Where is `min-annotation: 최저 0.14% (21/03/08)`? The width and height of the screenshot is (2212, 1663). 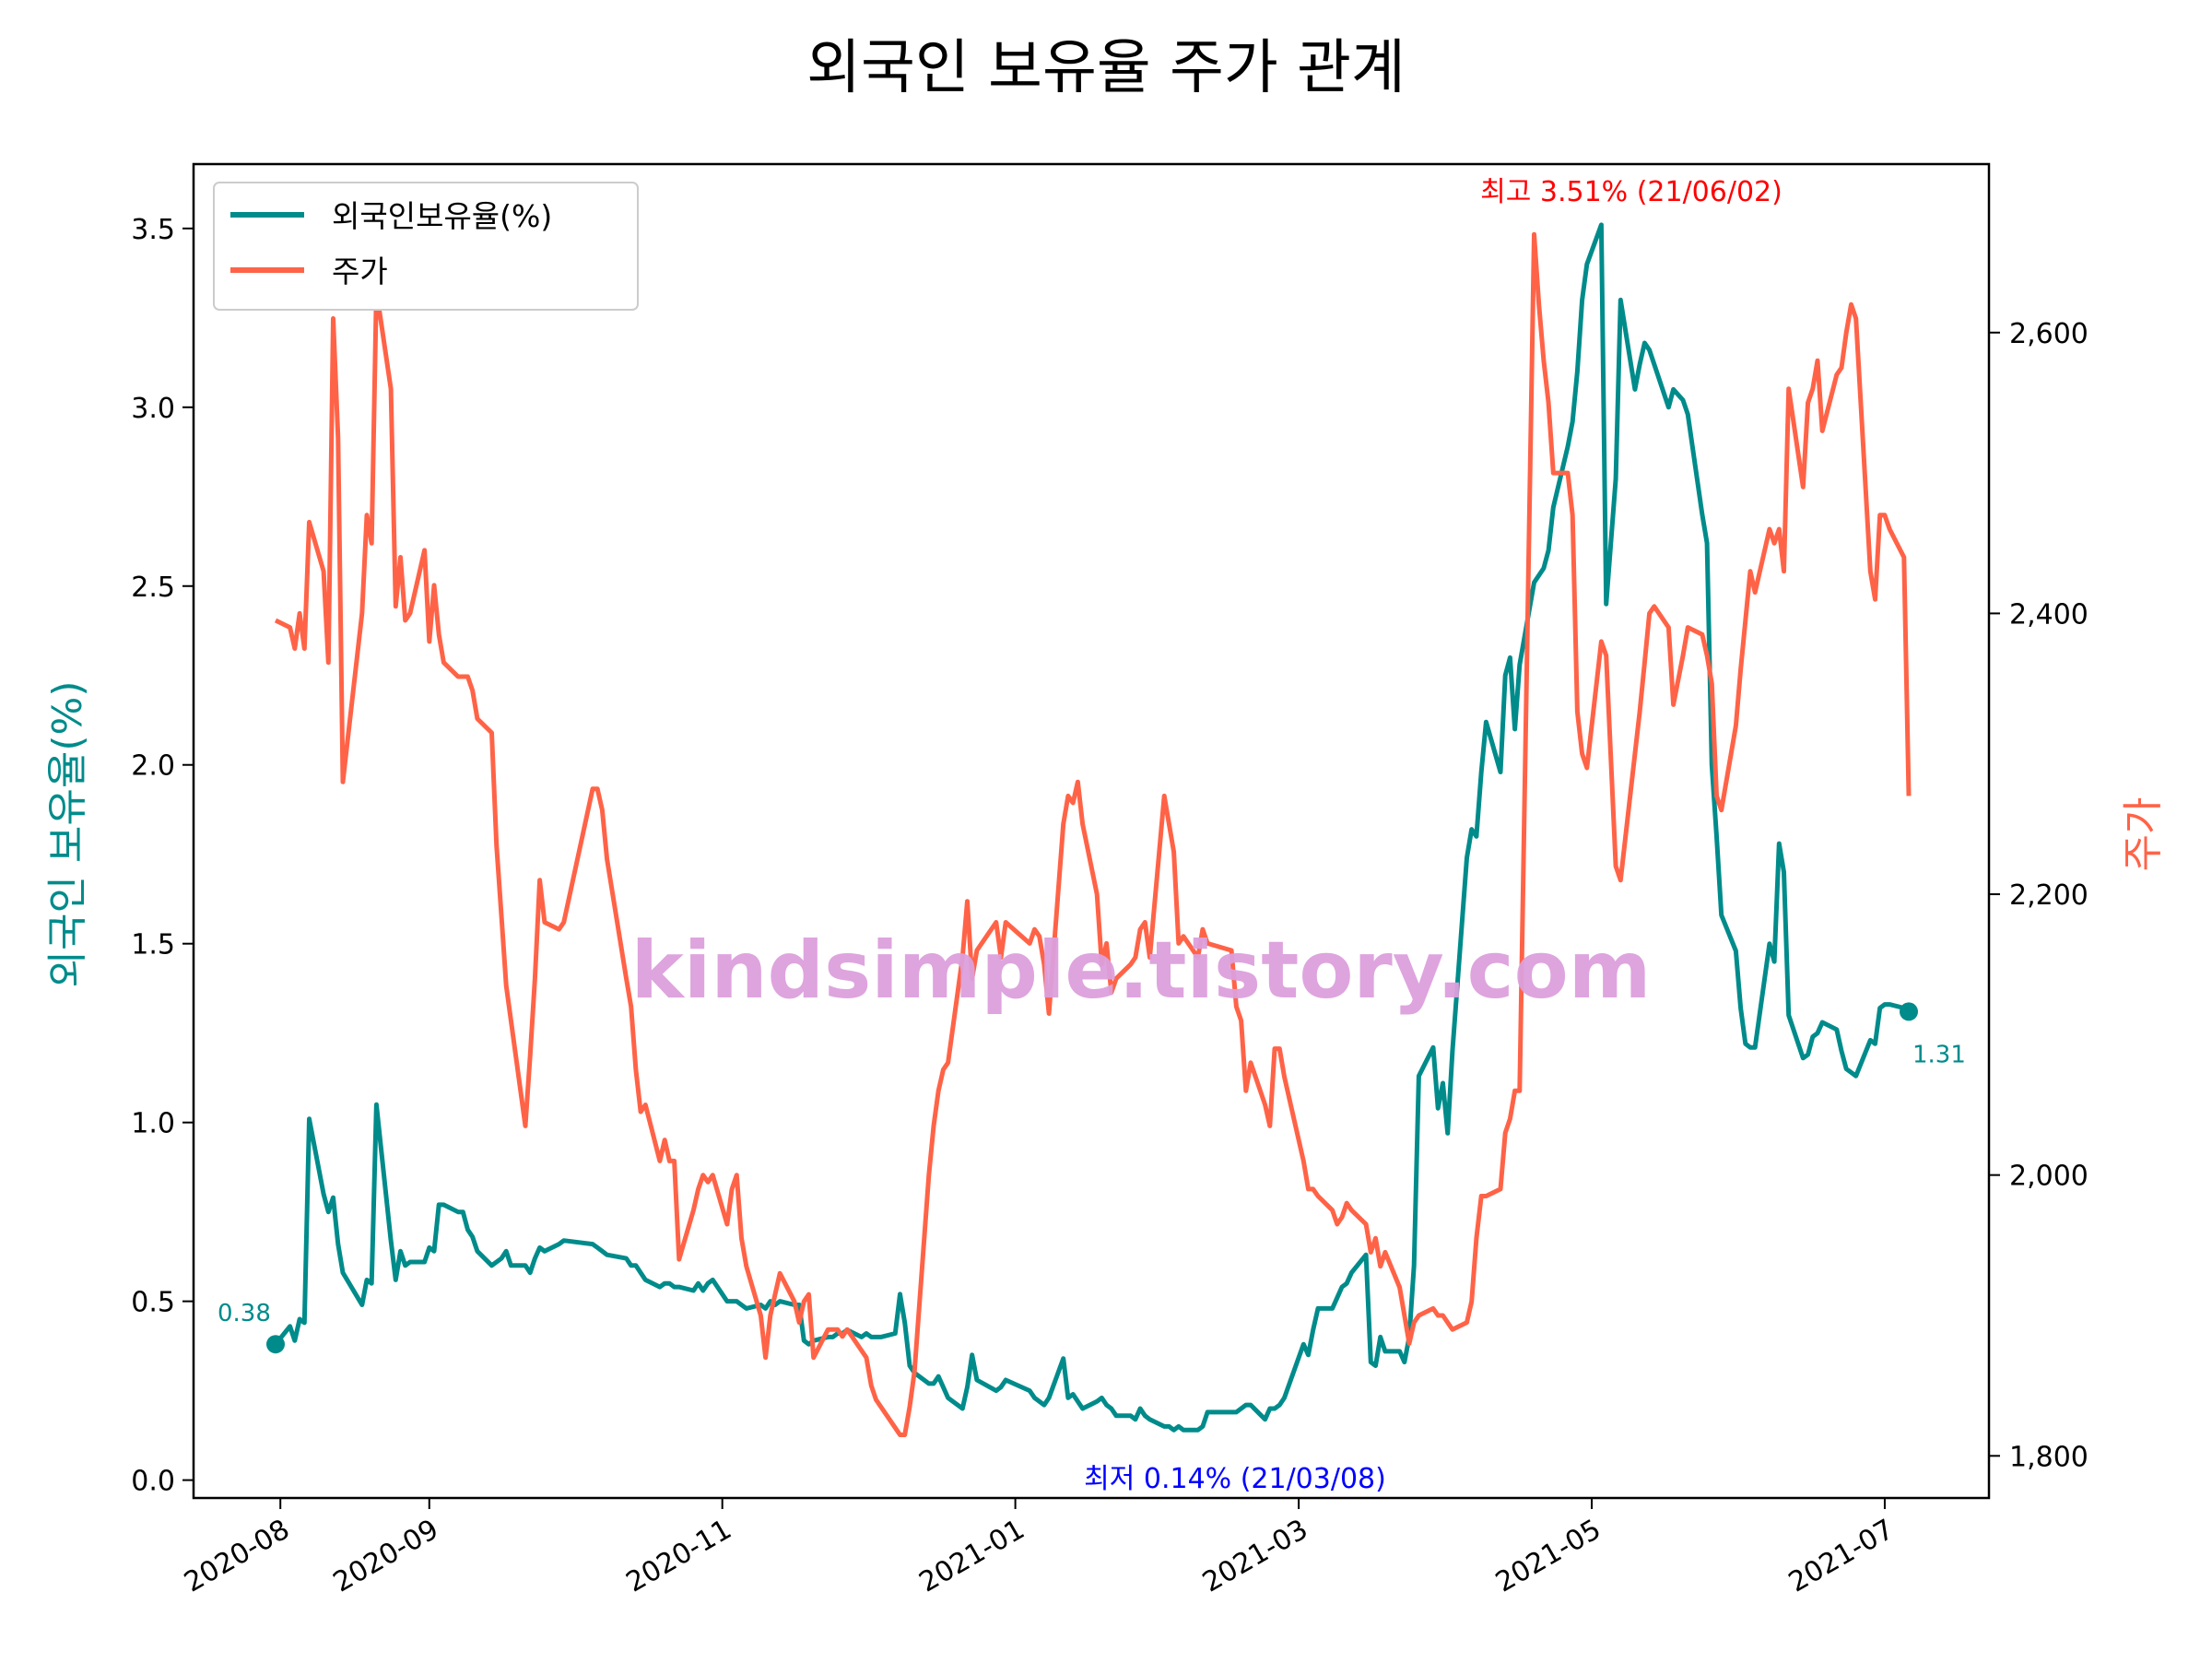
min-annotation: 최저 0.14% (21/03/08) is located at coordinates (1235, 1479).